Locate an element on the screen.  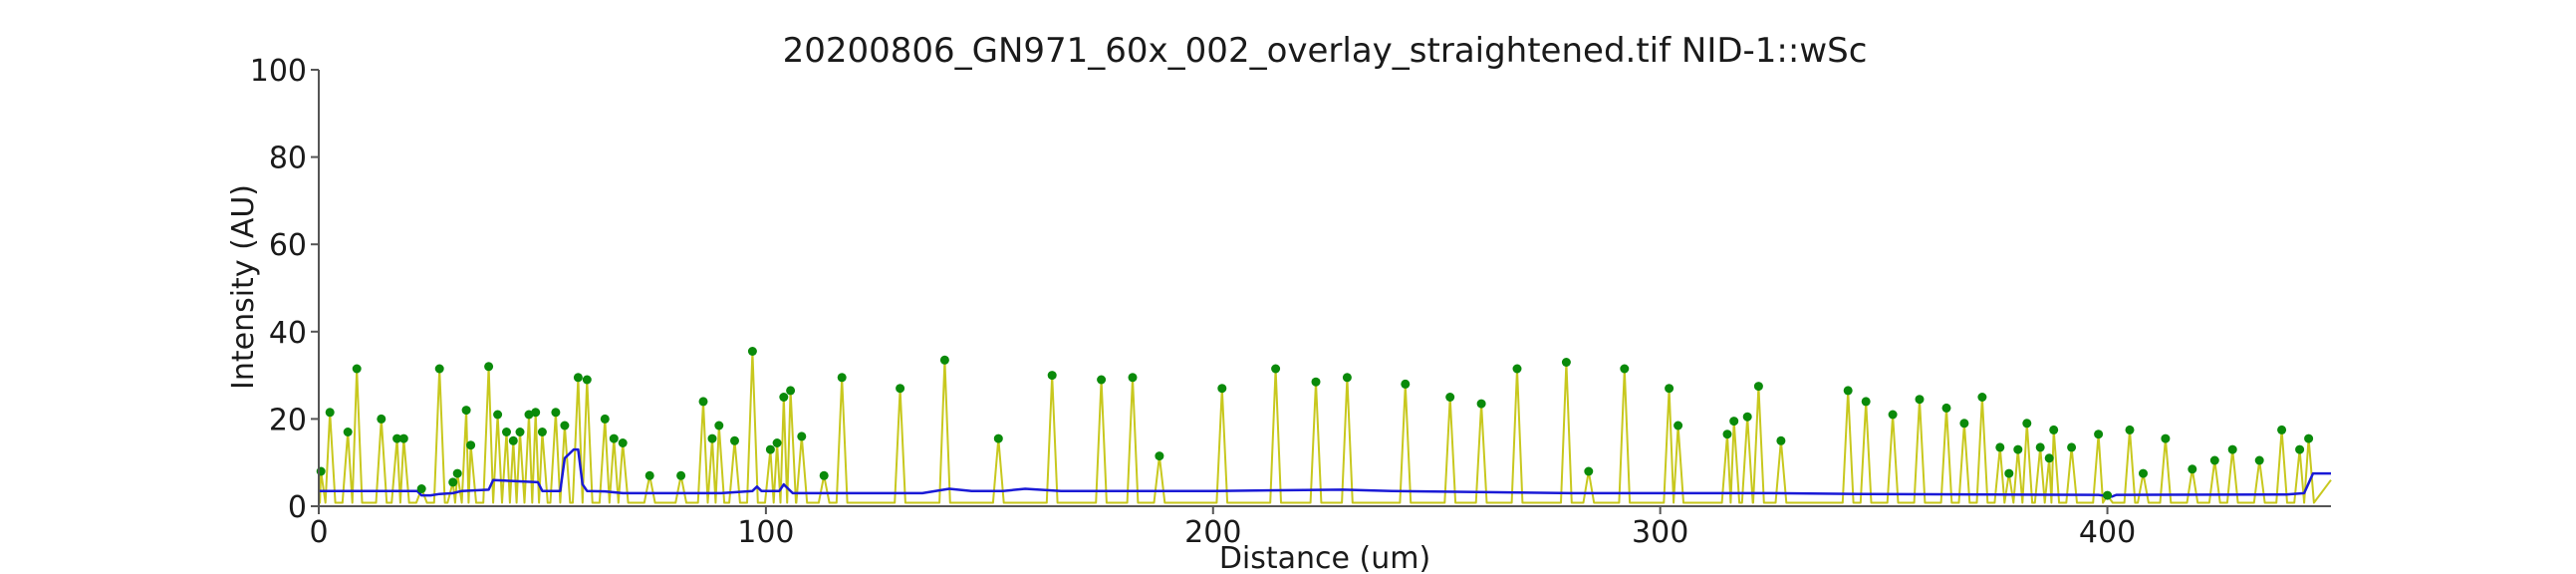
y-tick-label: 60 is located at coordinates (288, 245).